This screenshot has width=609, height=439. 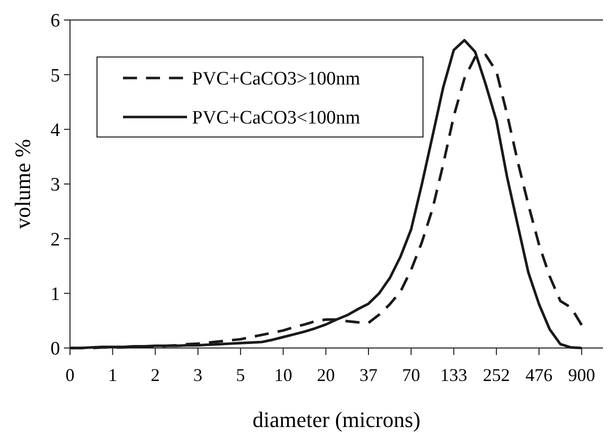 I want to click on legend-label: PVC+CaCO3<100nm, so click(x=276, y=118).